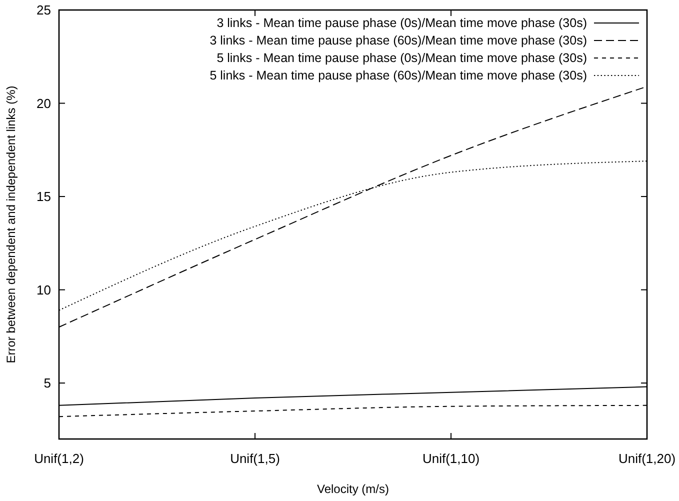 The image size is (679, 501). What do you see at coordinates (11, 225) in the screenshot?
I see `y-axis-title: Error between dependent and independent links (%)` at bounding box center [11, 225].